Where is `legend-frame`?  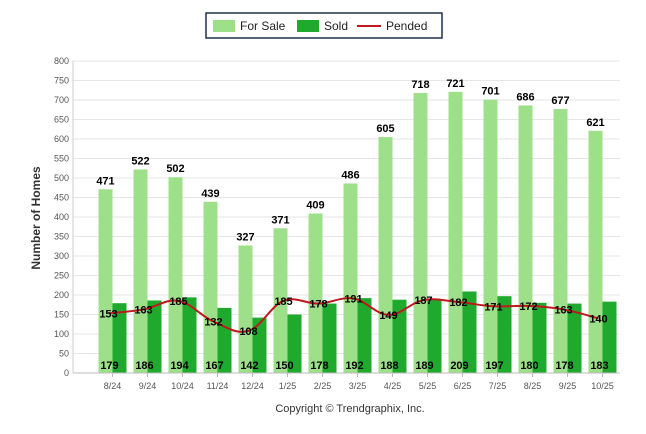
legend-frame is located at coordinates (324, 25).